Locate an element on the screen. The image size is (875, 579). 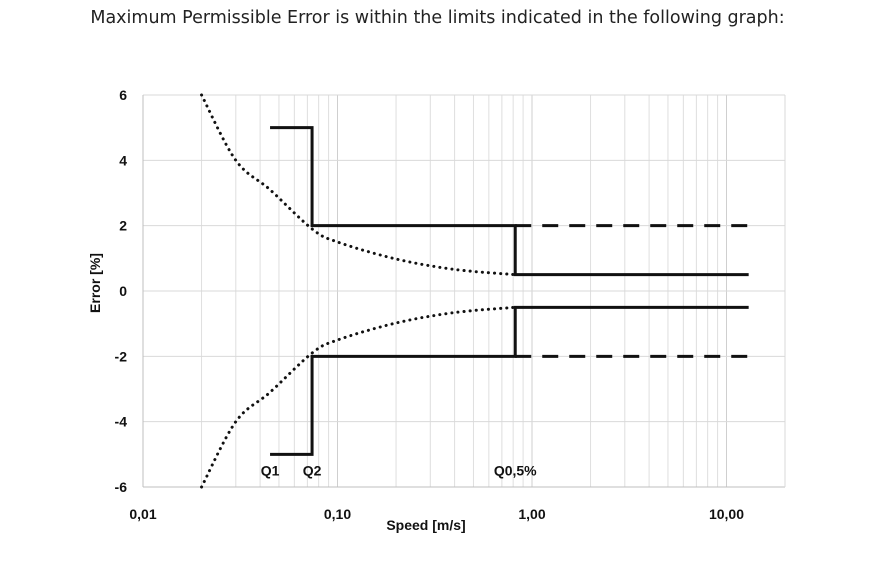
y-tick-label: 2 is located at coordinates (123, 226).